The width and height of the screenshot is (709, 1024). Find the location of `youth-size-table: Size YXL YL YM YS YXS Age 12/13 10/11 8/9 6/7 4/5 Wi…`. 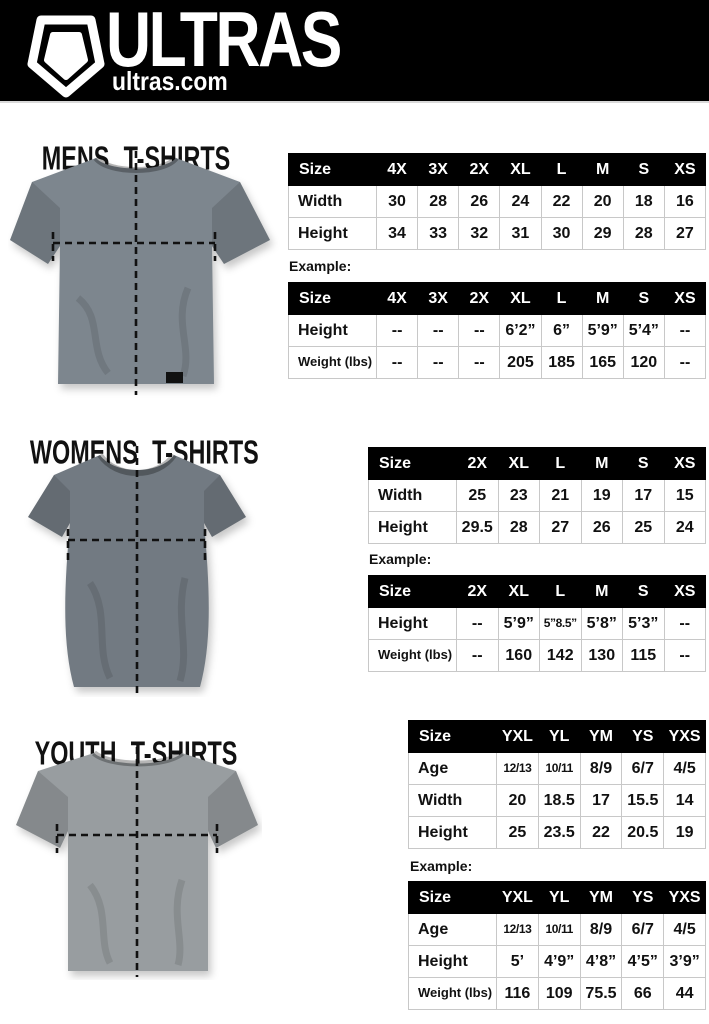

youth-size-table: Size YXL YL YM YS YXS Age 12/13 10/11 8/9 6/7 4/5 Wi… is located at coordinates (557, 784).